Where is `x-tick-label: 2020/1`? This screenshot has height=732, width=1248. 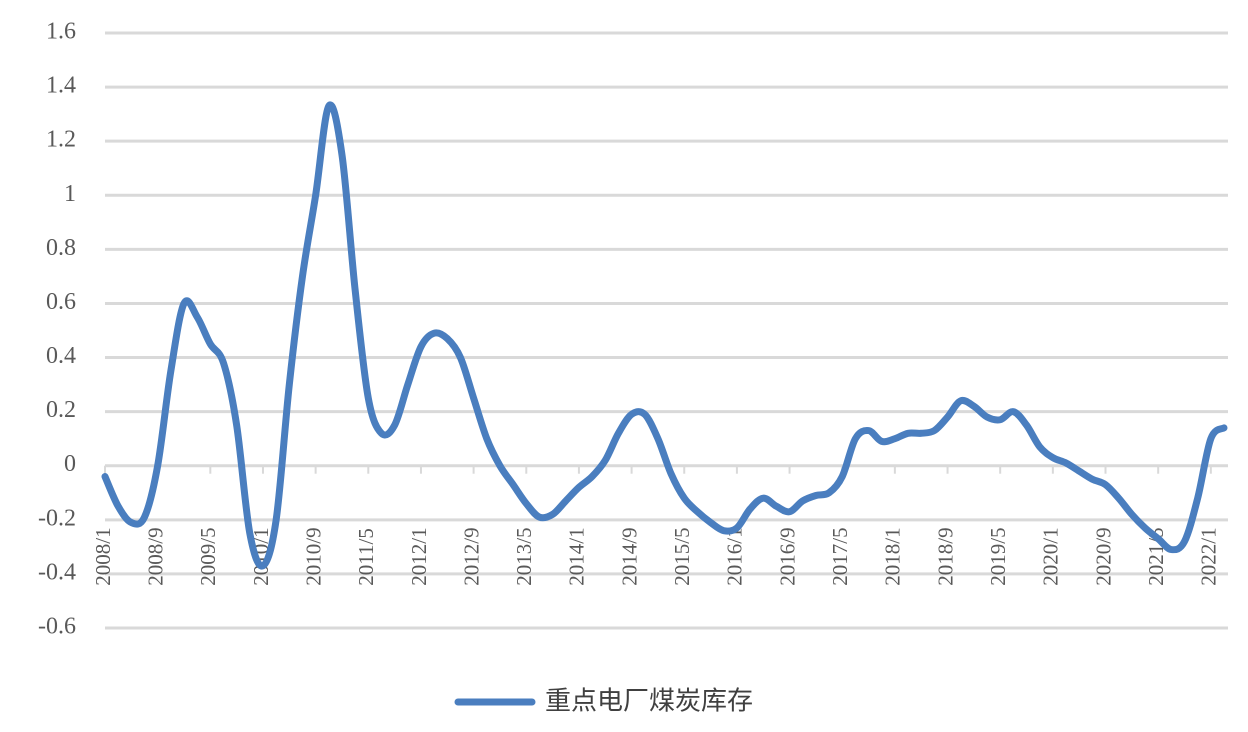
x-tick-label: 2020/1 is located at coordinates (1051, 556).